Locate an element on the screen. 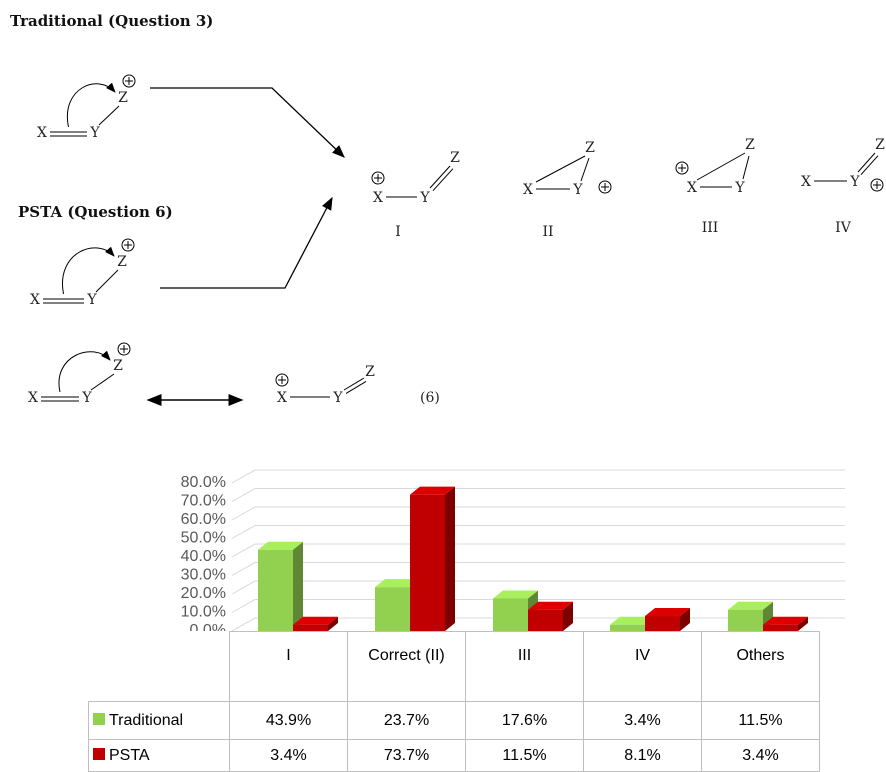  legend-label: Traditional is located at coordinates (146, 720).